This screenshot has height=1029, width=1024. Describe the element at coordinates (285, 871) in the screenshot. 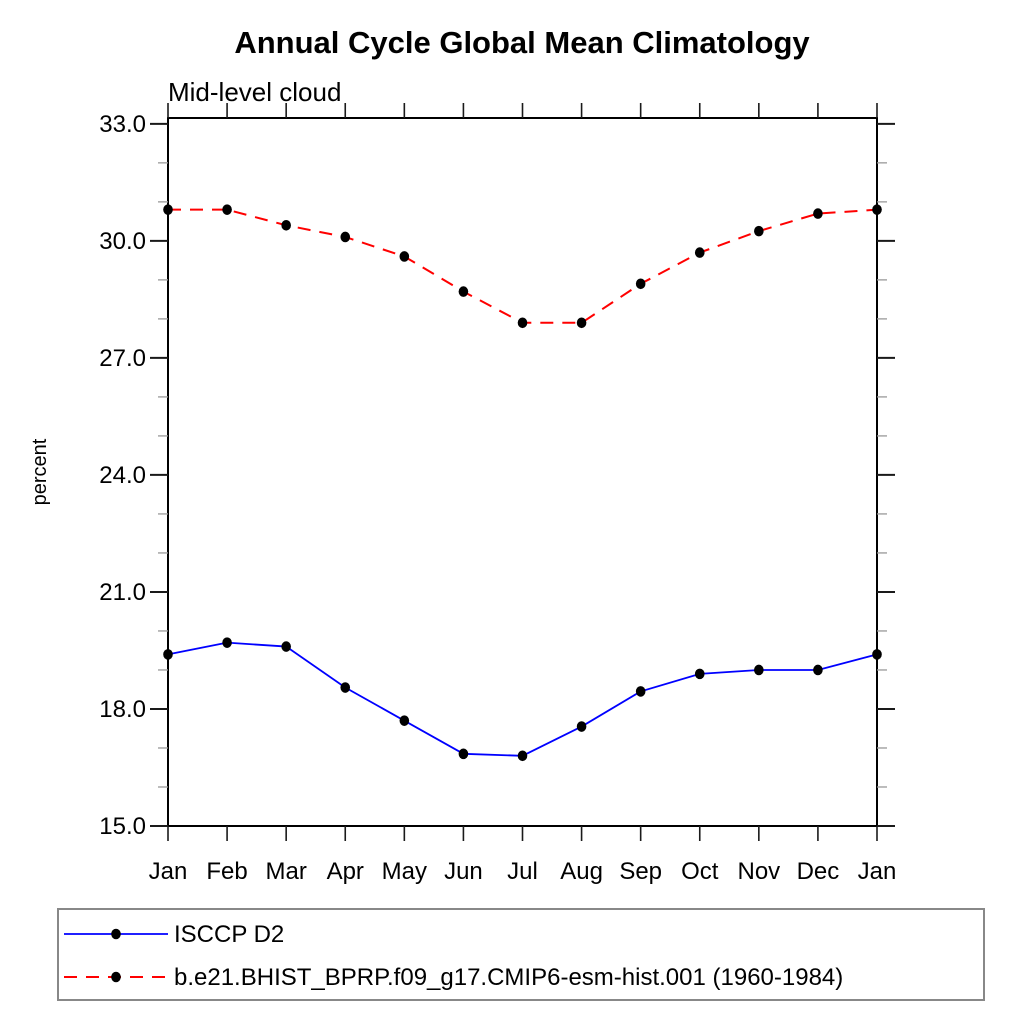

I see `month-label: Mar` at that location.